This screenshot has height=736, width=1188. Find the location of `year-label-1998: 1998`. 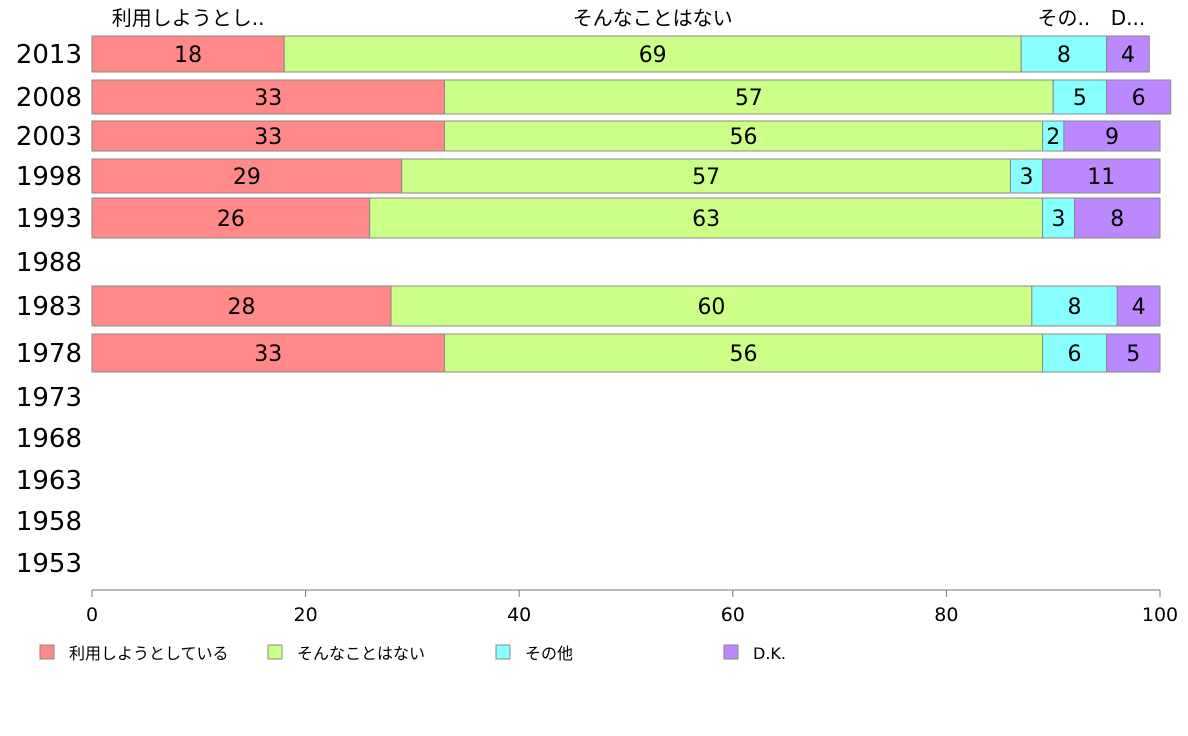

year-label-1998: 1998 is located at coordinates (49, 177).